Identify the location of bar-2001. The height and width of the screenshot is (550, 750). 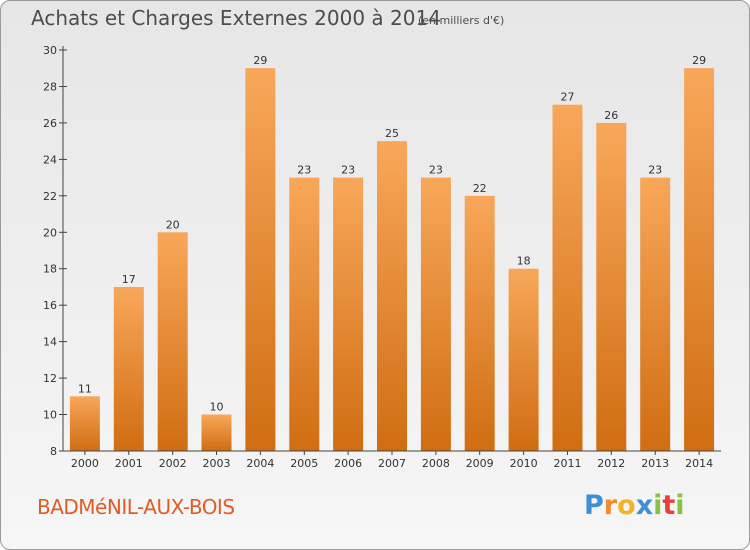
(128, 369).